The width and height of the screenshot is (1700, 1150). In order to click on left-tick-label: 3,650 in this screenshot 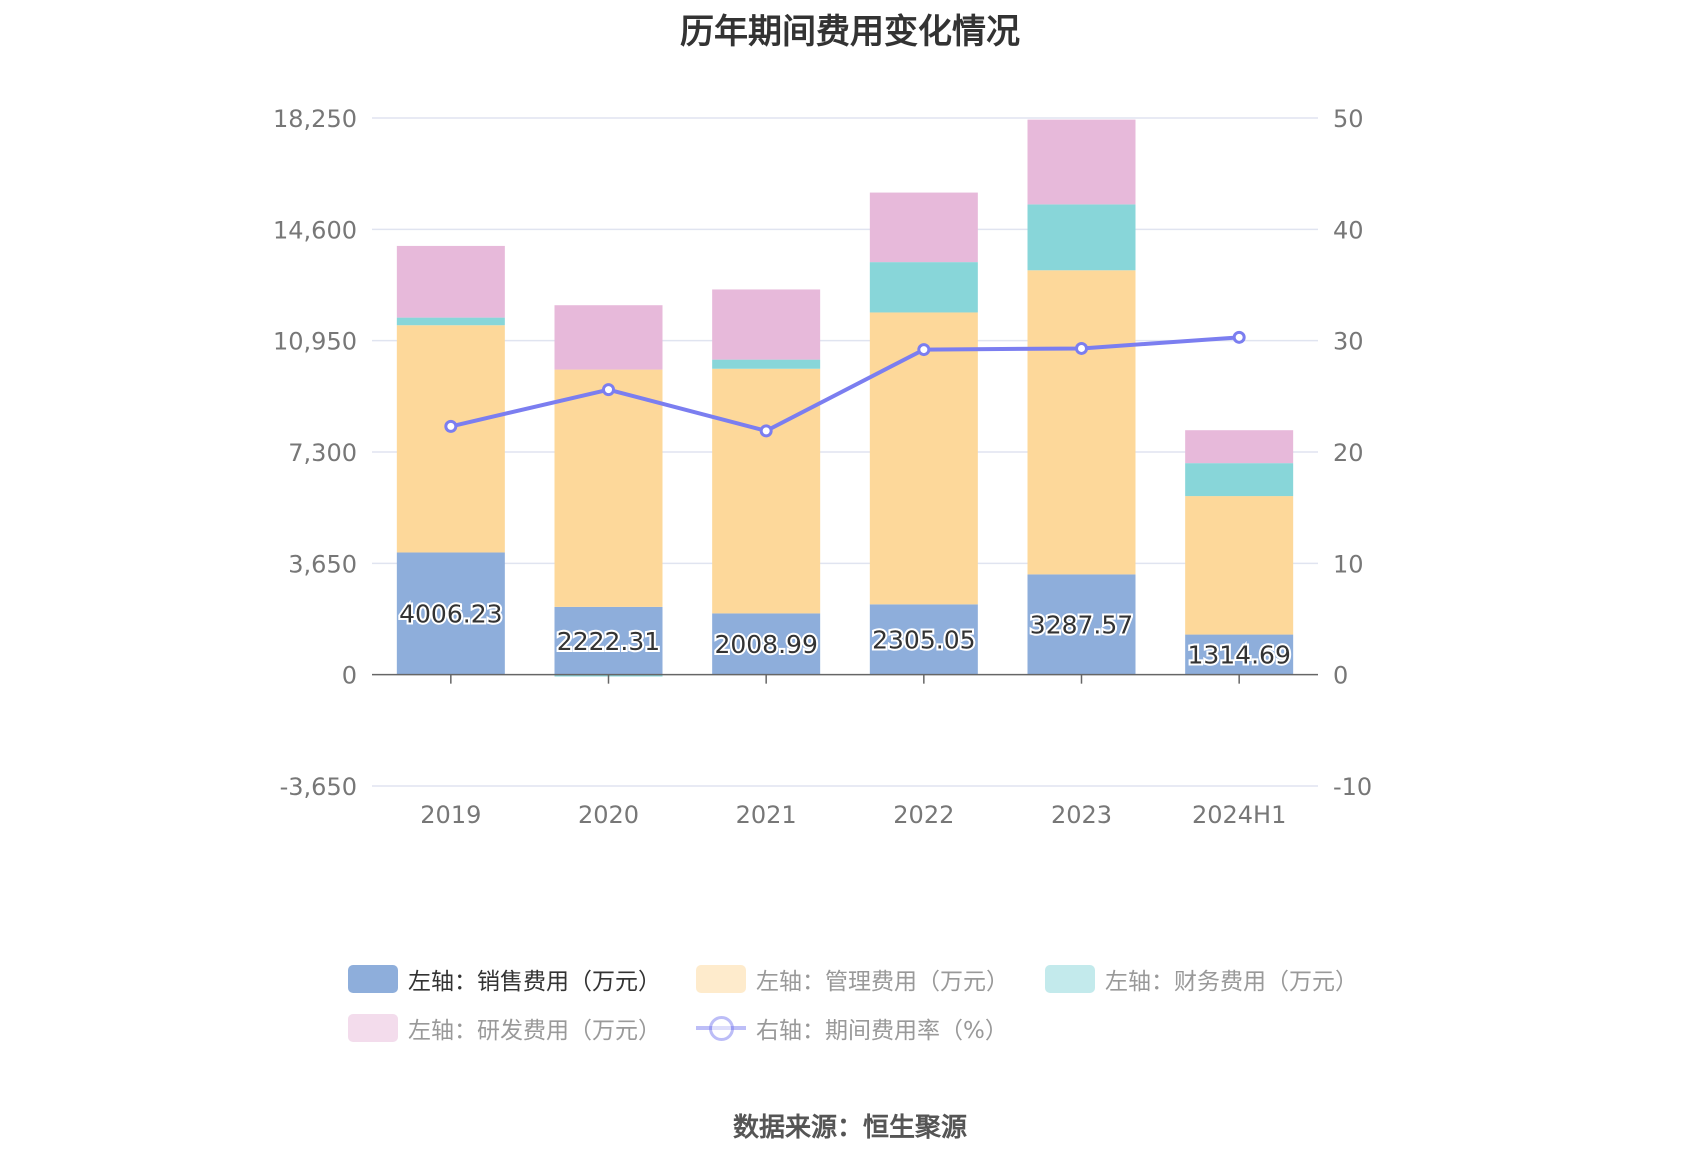, I will do `click(322, 564)`.